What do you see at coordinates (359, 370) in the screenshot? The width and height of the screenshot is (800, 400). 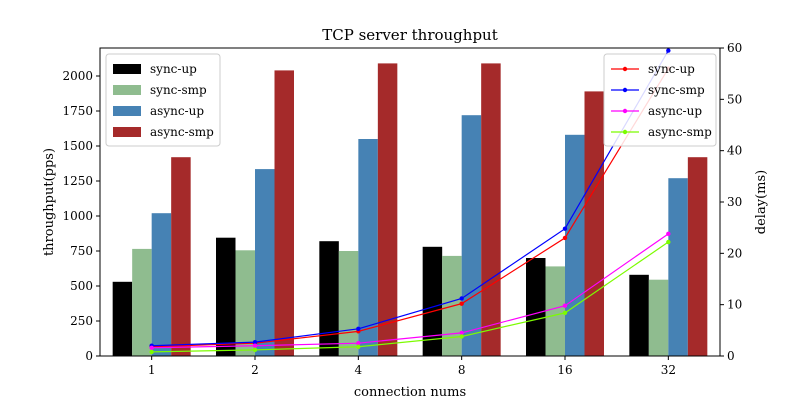 I see `x-tick-label: 4` at bounding box center [359, 370].